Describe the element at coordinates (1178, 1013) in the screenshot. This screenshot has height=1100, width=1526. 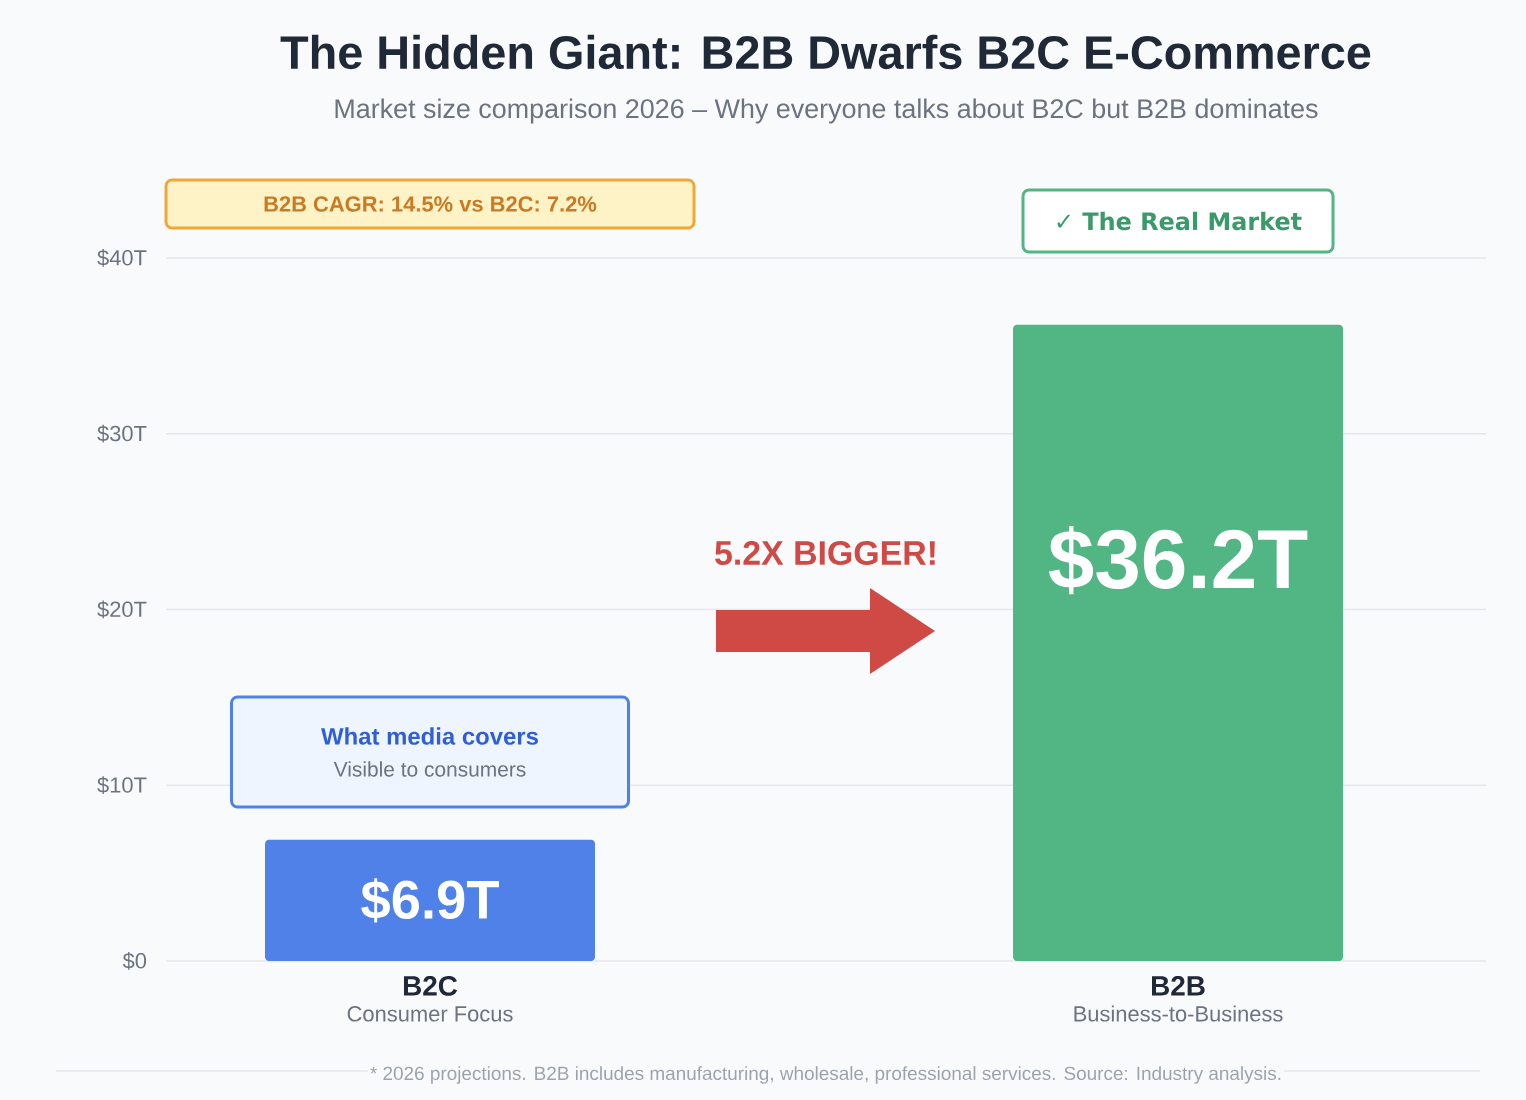
I see `text: Business-to-Business` at that location.